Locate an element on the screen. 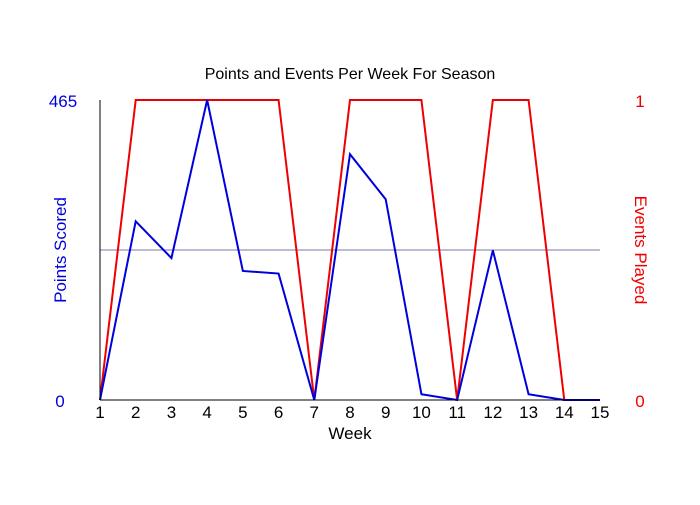 This screenshot has width=700, height=505. x-tick-label: 7 is located at coordinates (314, 412).